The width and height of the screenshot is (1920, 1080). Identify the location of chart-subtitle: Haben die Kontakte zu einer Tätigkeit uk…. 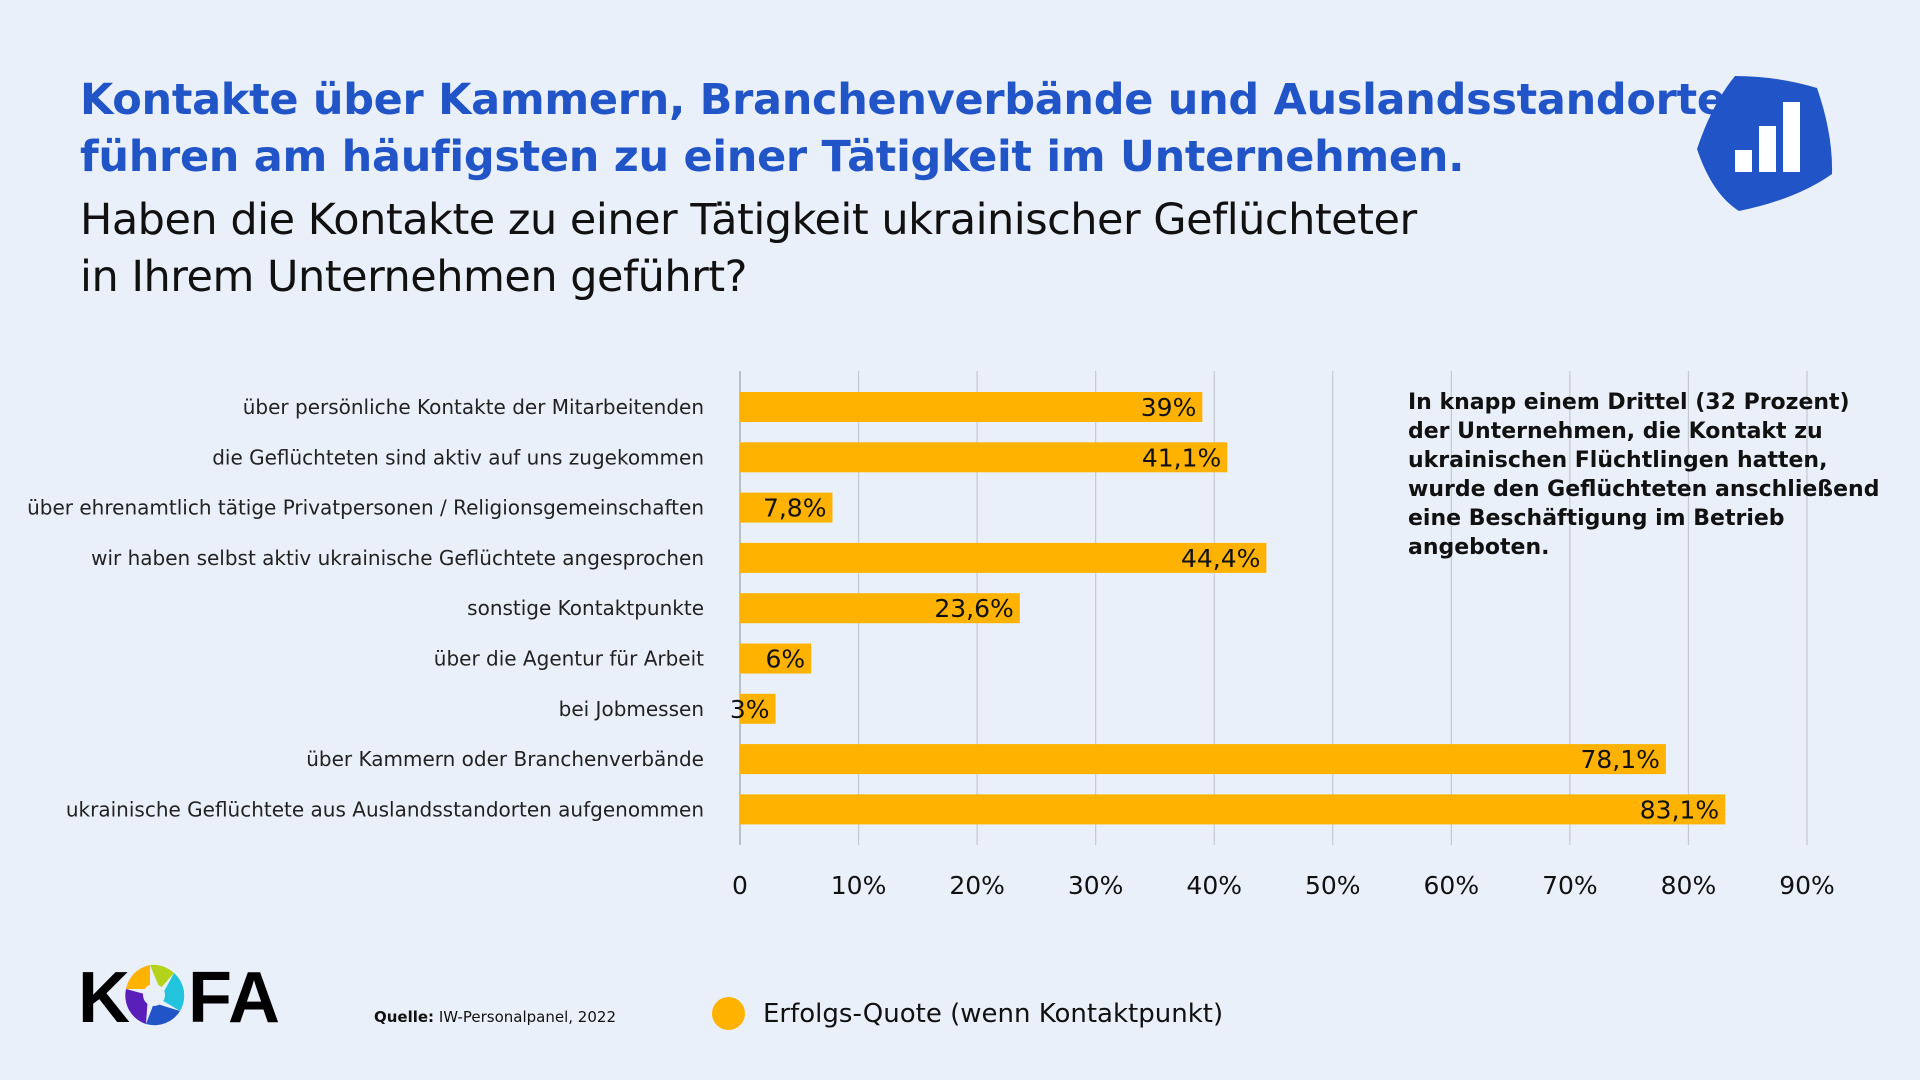
(748, 249).